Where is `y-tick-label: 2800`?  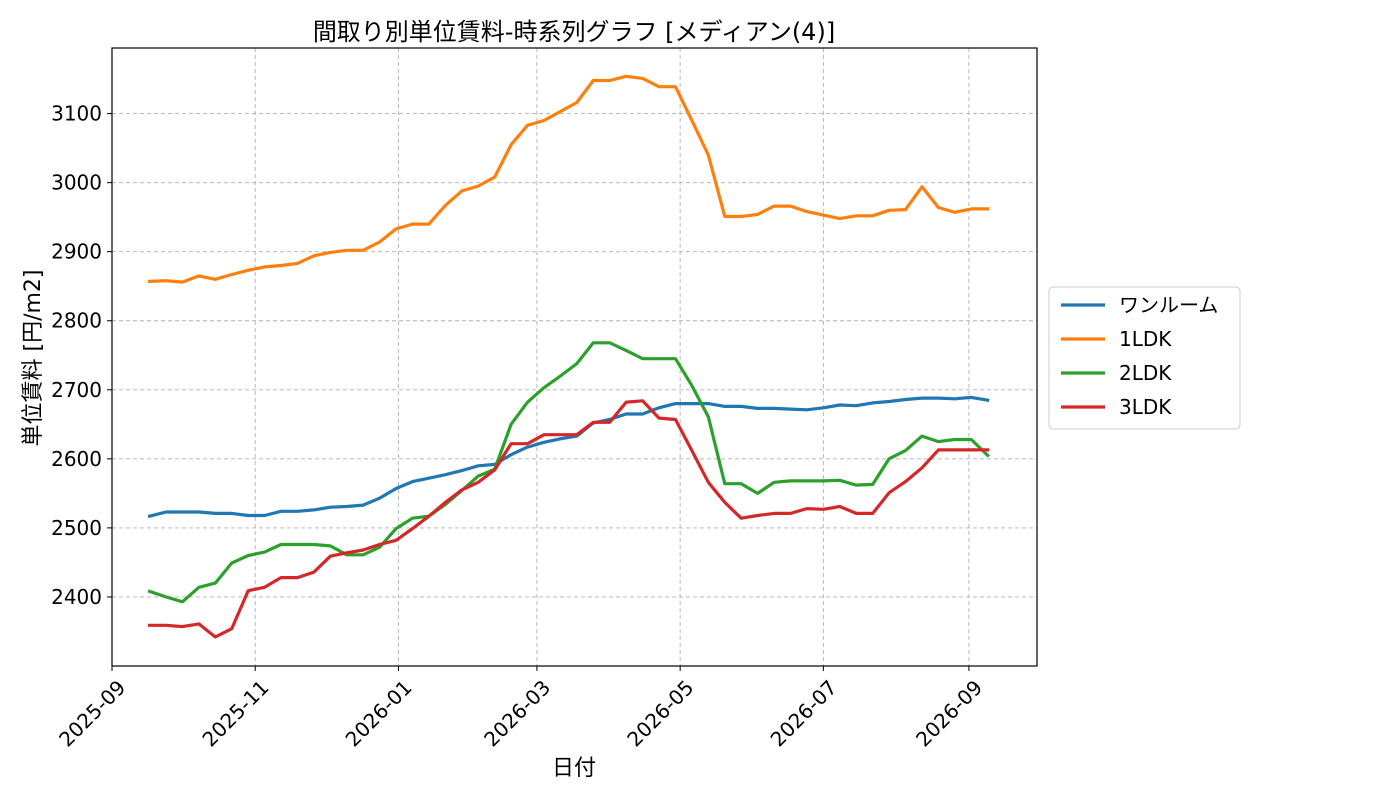 y-tick-label: 2800 is located at coordinates (76, 321).